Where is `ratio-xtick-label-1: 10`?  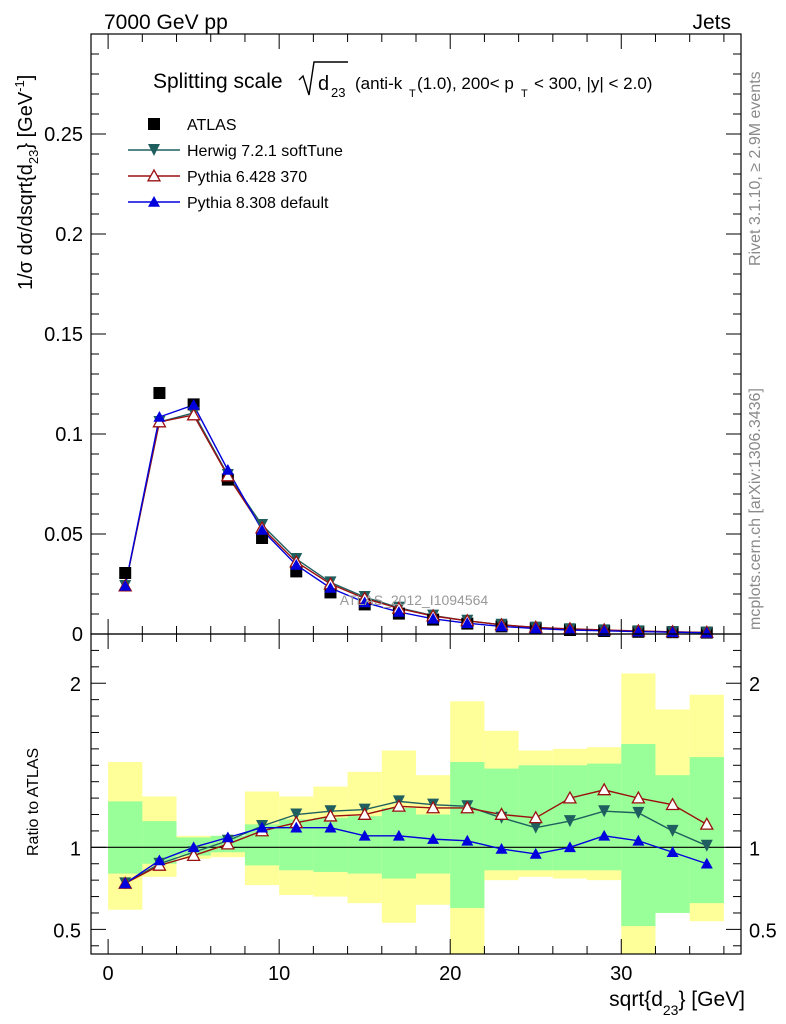
ratio-xtick-label-1: 10 is located at coordinates (279, 974).